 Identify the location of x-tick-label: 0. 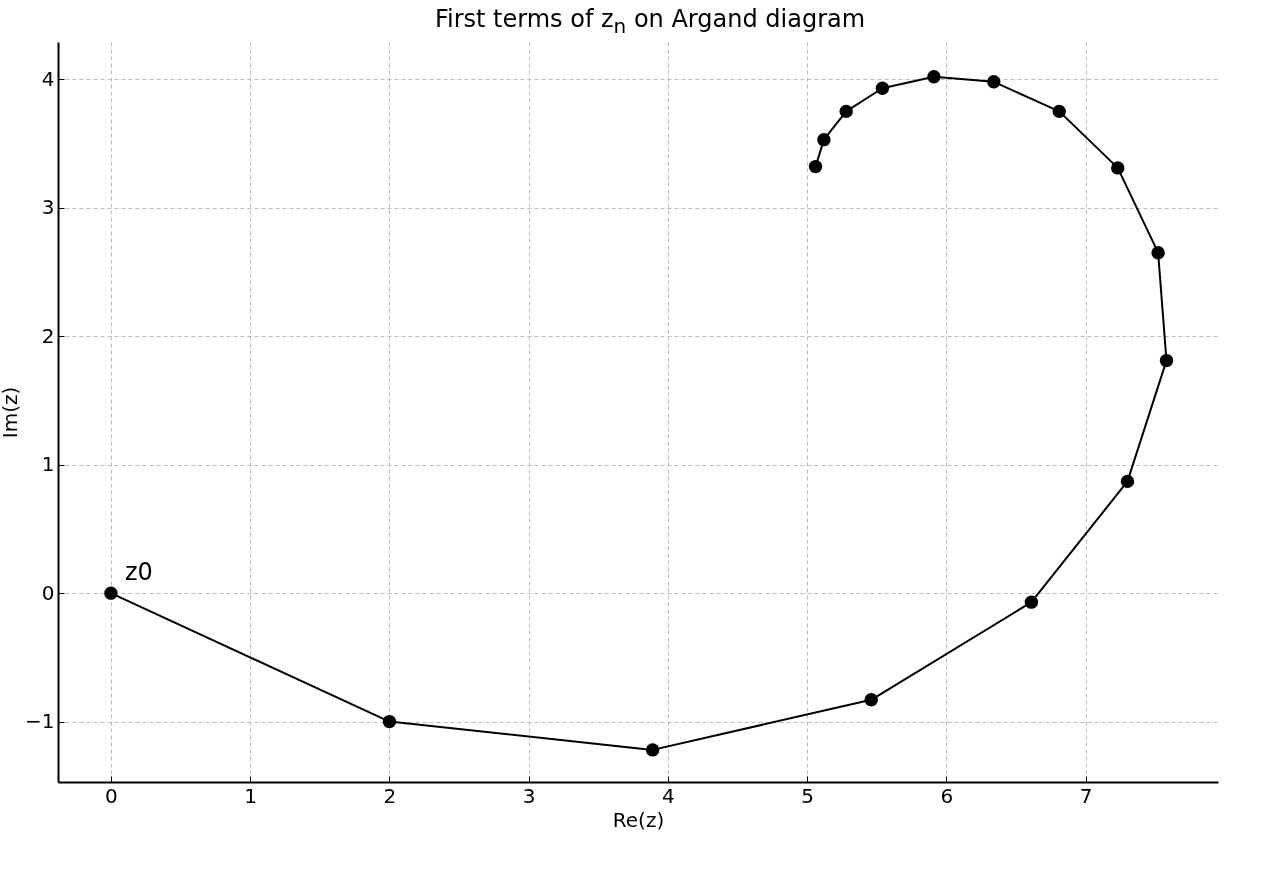
(111, 795).